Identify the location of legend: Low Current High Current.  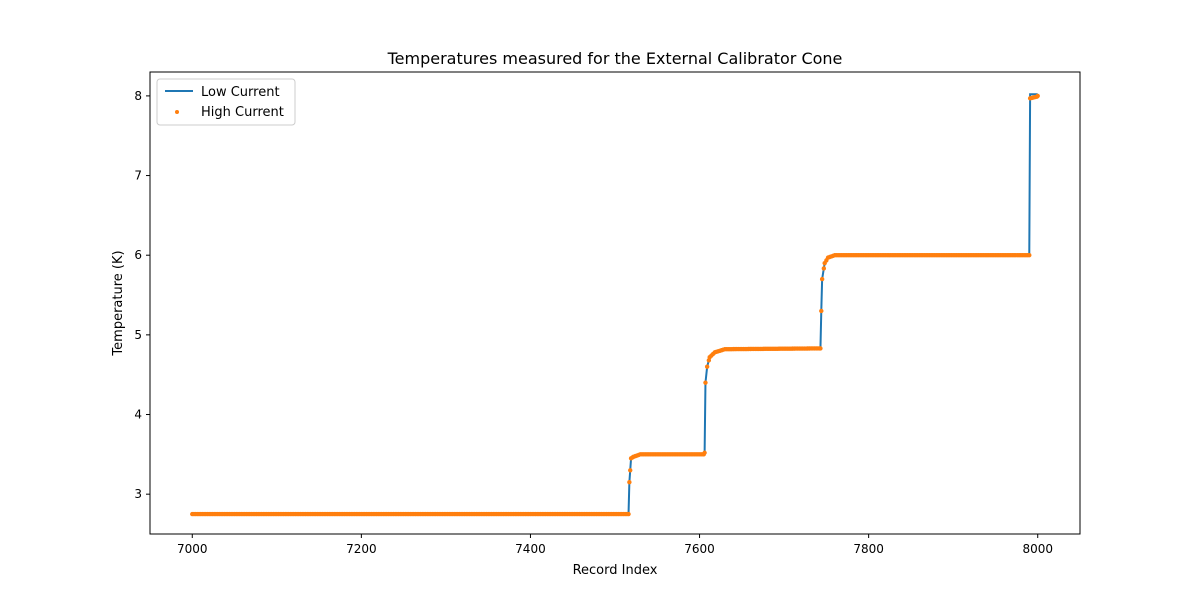
(226, 102).